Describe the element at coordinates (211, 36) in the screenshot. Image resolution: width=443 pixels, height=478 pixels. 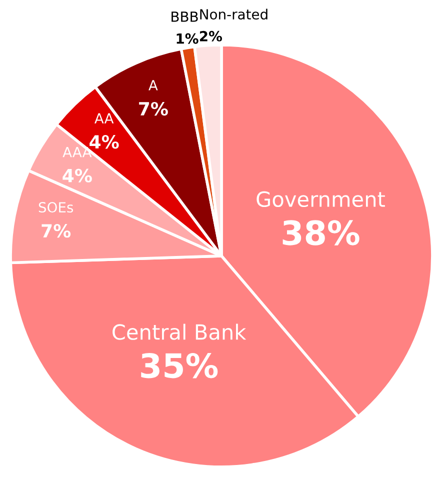
I see `data-label: 2%` at that location.